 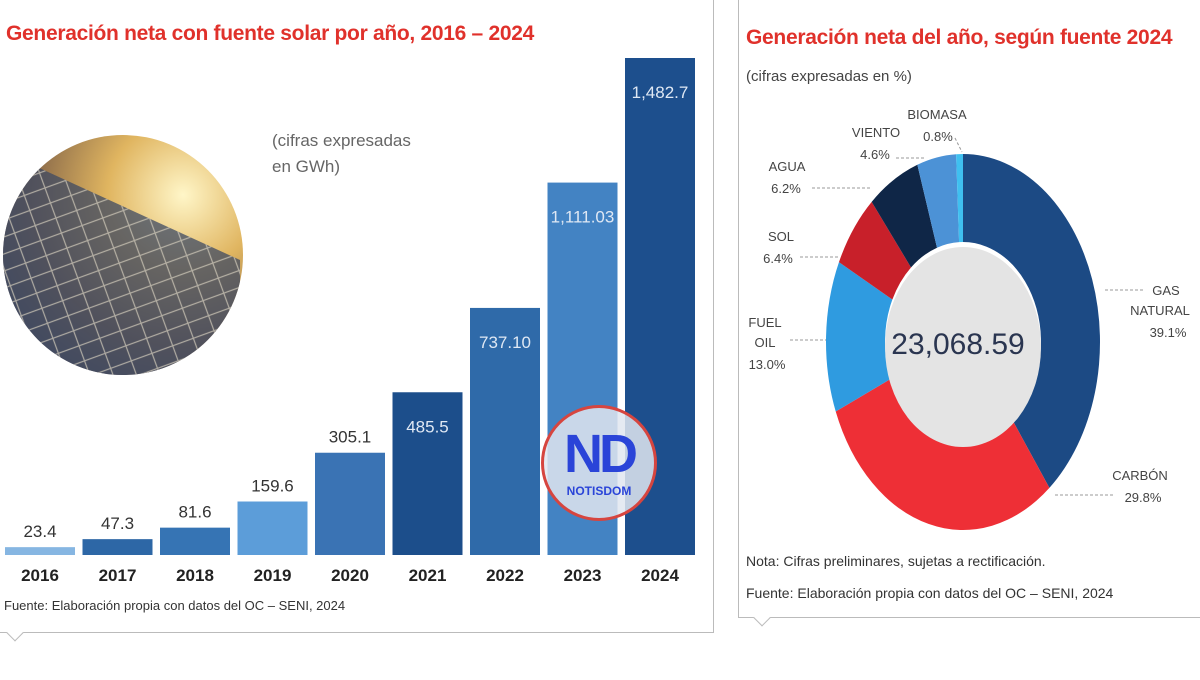 What do you see at coordinates (505, 431) in the screenshot?
I see `bar-2022` at bounding box center [505, 431].